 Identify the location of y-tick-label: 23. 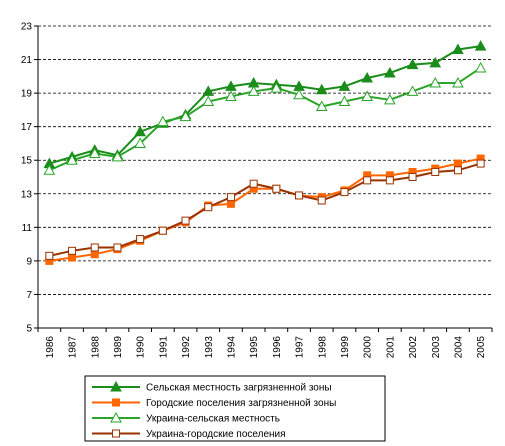
(27, 27).